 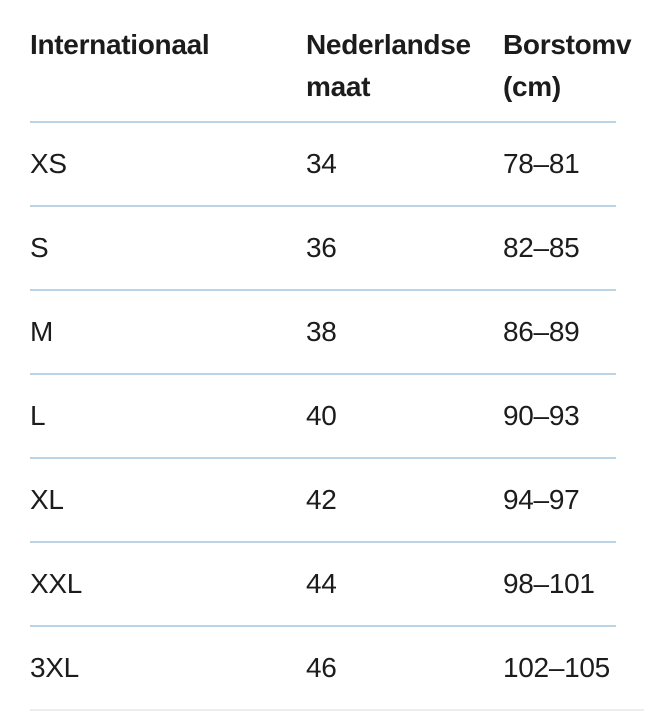 What do you see at coordinates (388, 44) in the screenshot?
I see `column-header-dutch-size-line1: Nederlandse` at bounding box center [388, 44].